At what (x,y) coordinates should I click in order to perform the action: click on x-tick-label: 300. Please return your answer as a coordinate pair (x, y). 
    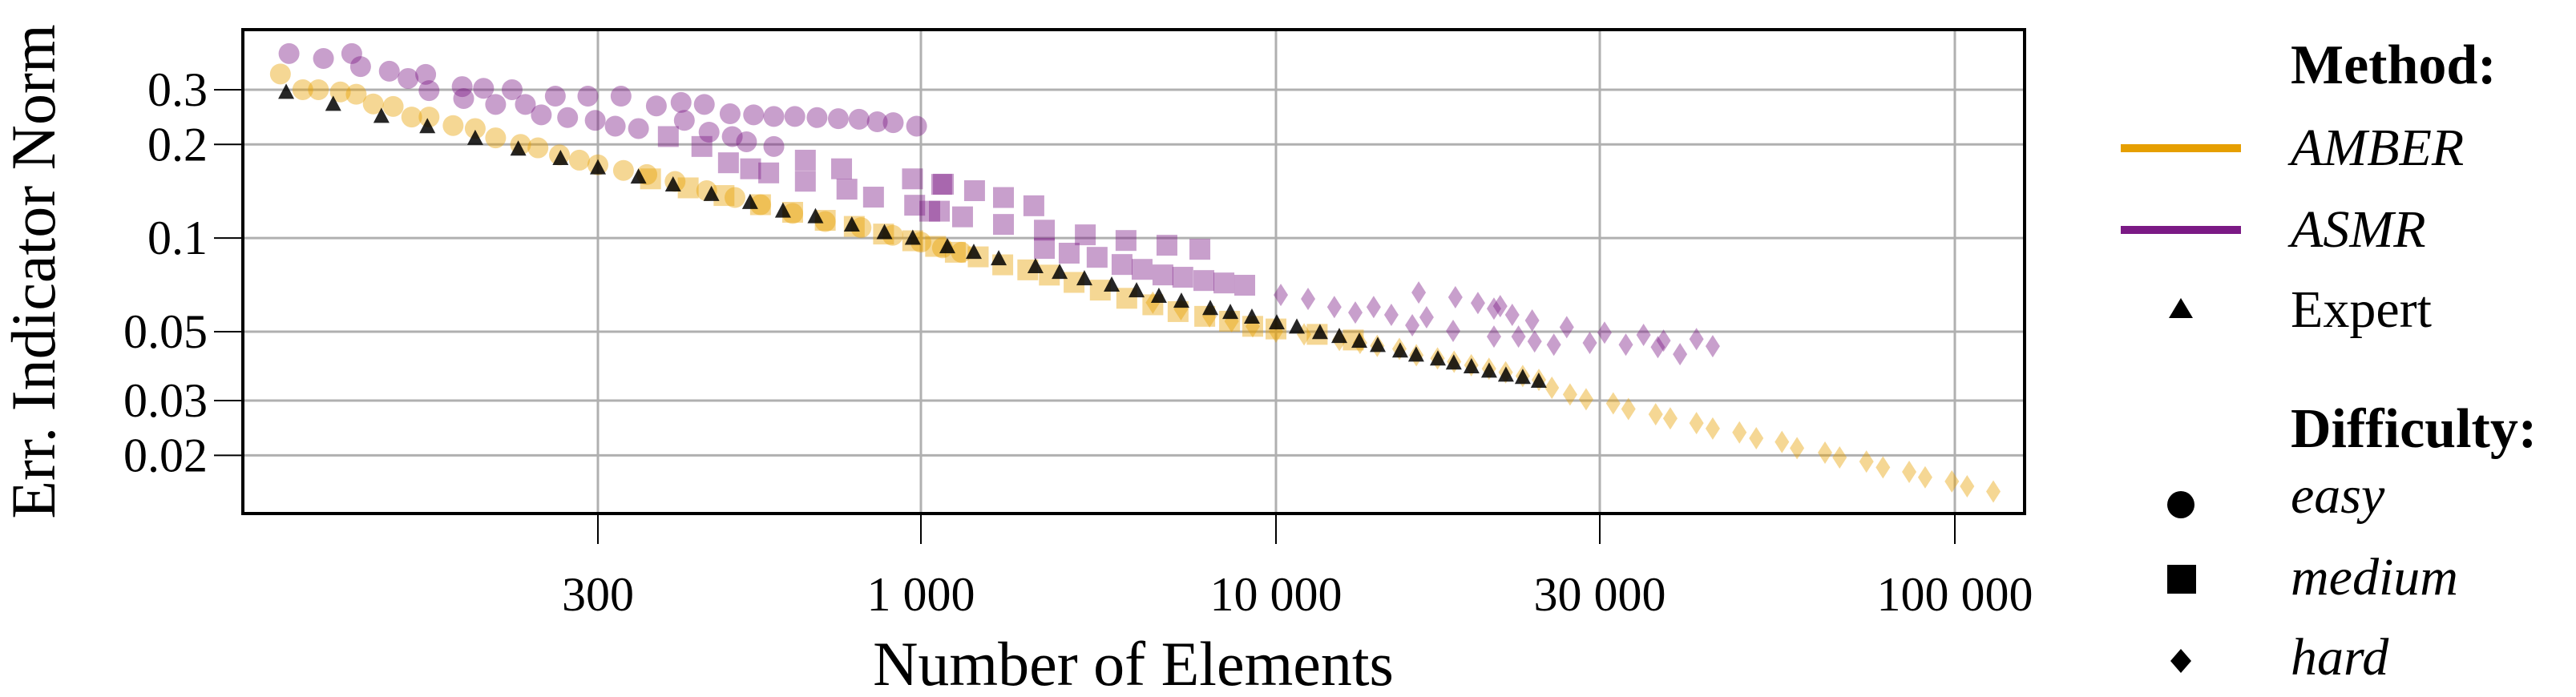
    Looking at the image, I should click on (598, 594).